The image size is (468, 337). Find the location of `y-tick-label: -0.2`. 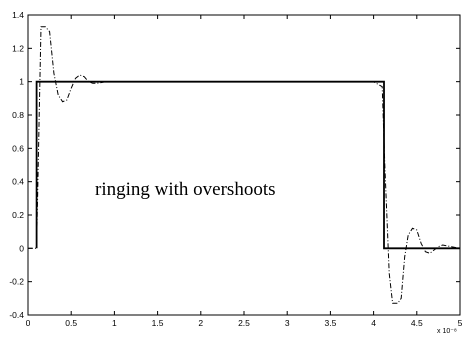

y-tick-label: -0.2 is located at coordinates (16, 282).